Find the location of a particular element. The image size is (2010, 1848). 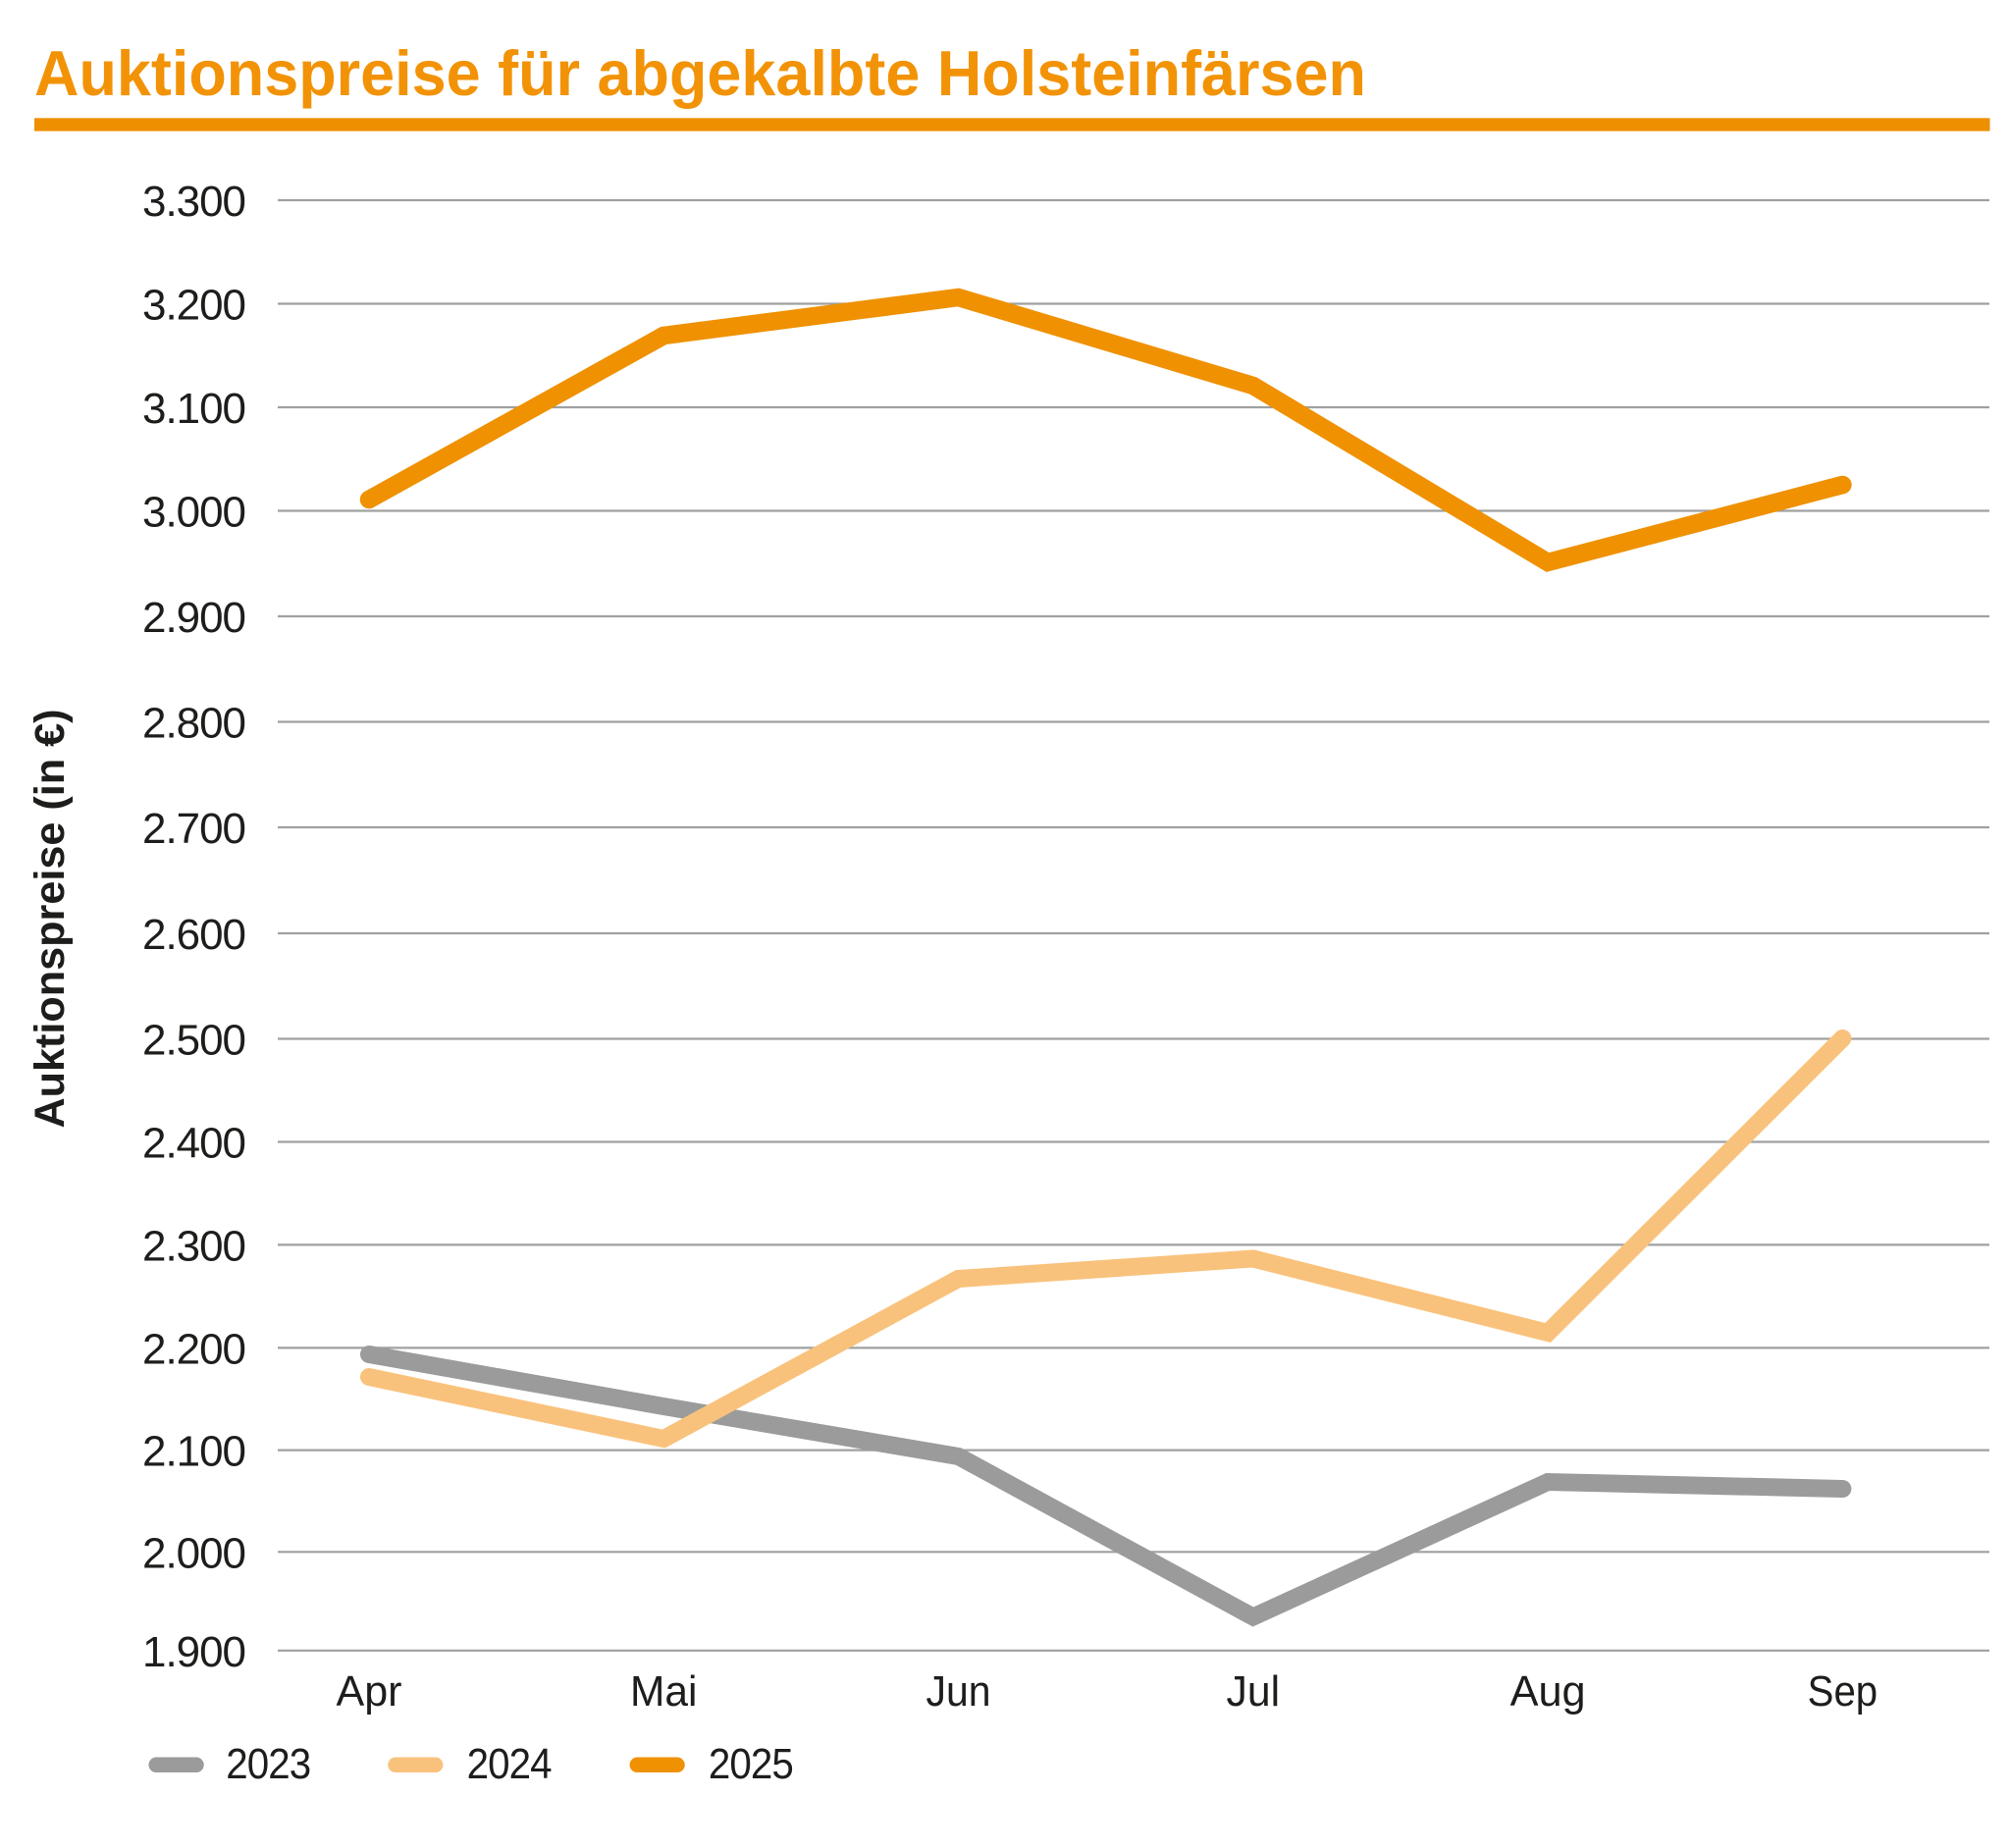

svg-text: Mai is located at coordinates (664, 1692).